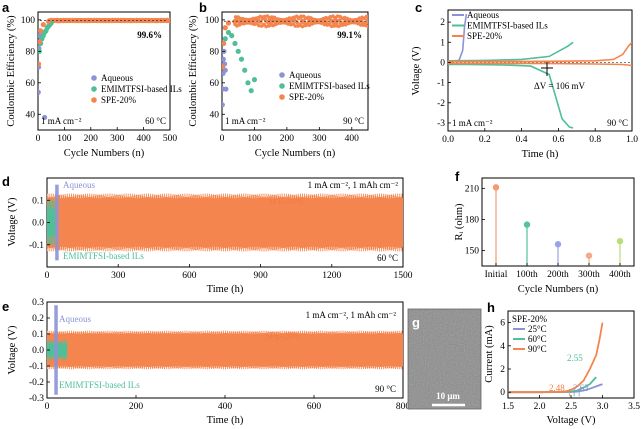 The height and width of the screenshot is (429, 641). Describe the element at coordinates (149, 35) in the screenshot. I see `efficiency-label: 99.6%` at that location.